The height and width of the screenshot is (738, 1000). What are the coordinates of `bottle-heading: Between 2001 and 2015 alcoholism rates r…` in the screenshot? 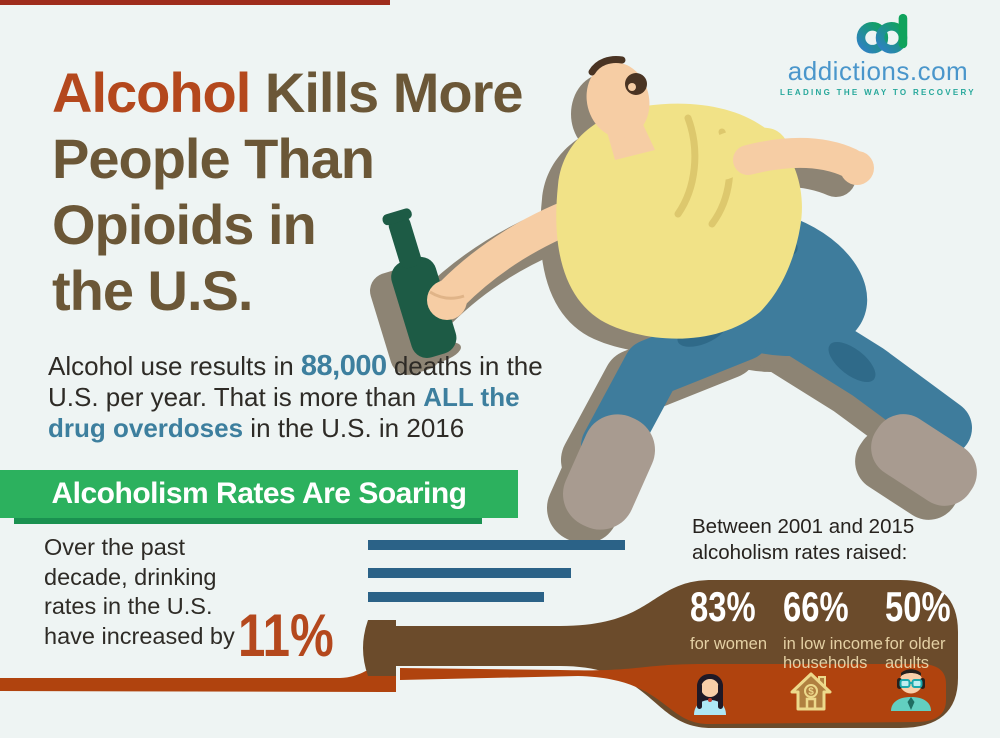 It's located at (803, 539).